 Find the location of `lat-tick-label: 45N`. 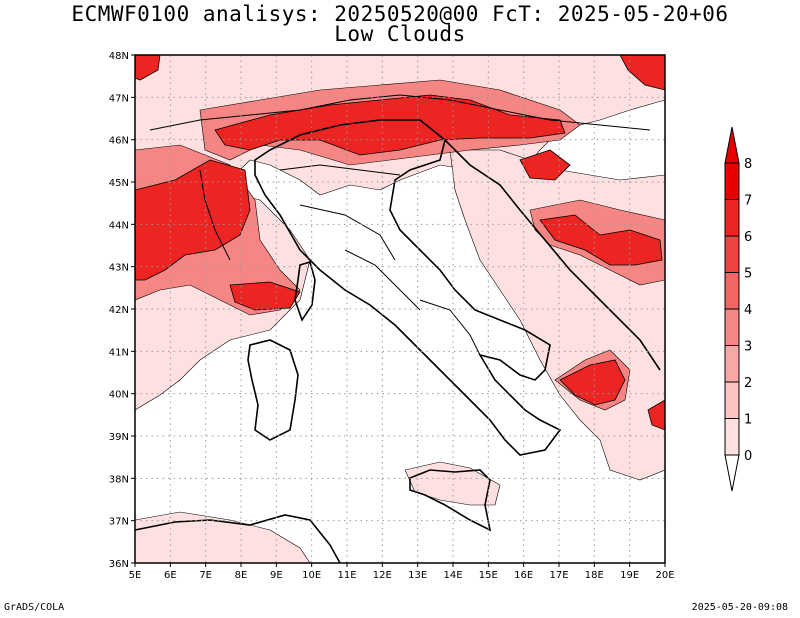

lat-tick-label: 45N is located at coordinates (119, 183).